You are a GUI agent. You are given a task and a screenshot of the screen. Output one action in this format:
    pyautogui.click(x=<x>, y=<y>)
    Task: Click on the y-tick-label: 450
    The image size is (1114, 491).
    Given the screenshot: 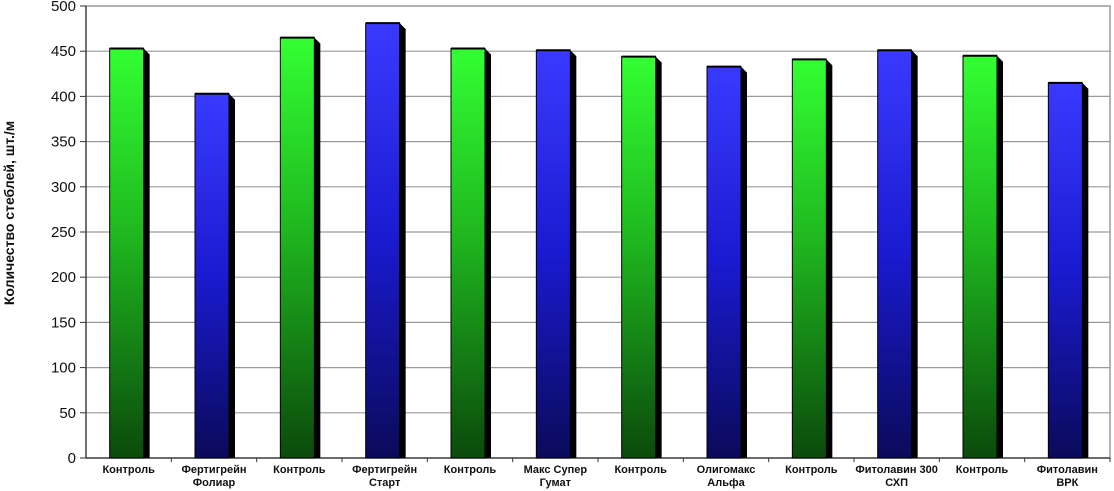 What is the action you would take?
    pyautogui.click(x=63, y=51)
    